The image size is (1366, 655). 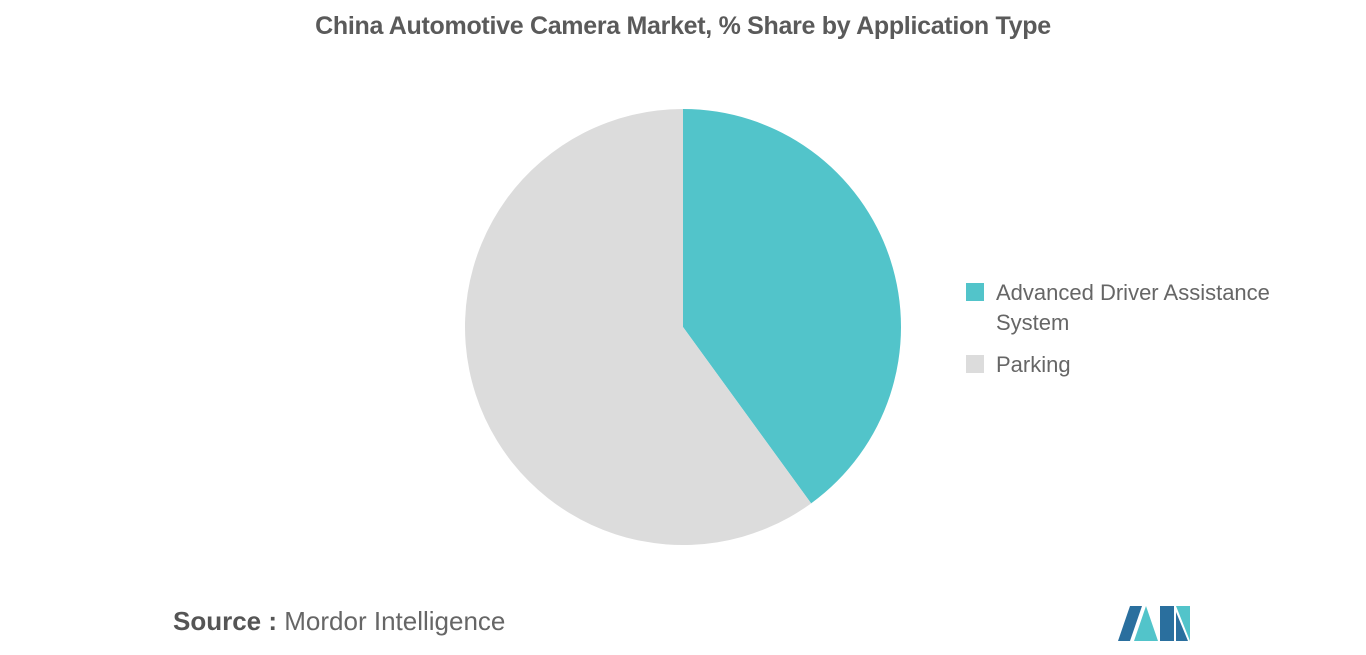 I want to click on legend-item: Parking, so click(x=1126, y=365).